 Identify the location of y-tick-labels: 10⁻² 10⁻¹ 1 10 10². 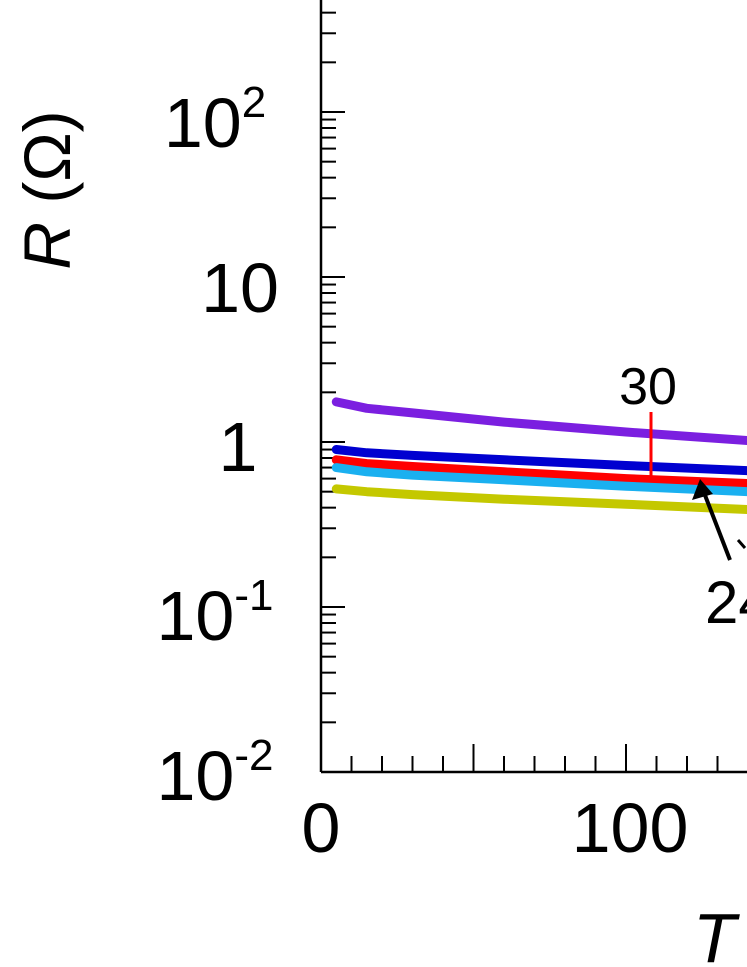
(218, 446).